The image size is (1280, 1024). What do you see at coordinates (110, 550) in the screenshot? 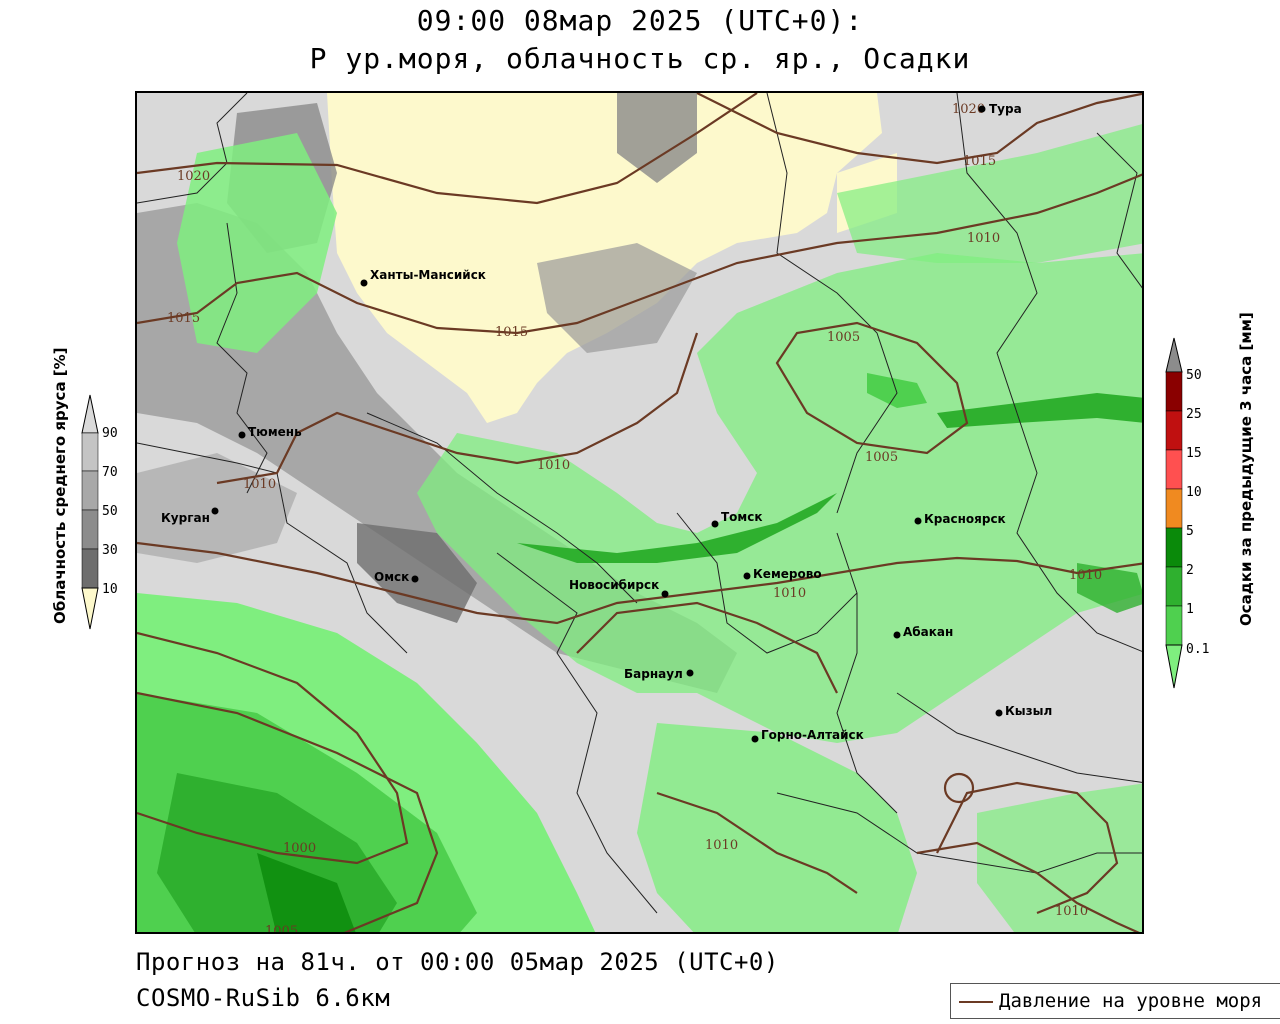
I see `cloud-tick: 30` at bounding box center [110, 550].